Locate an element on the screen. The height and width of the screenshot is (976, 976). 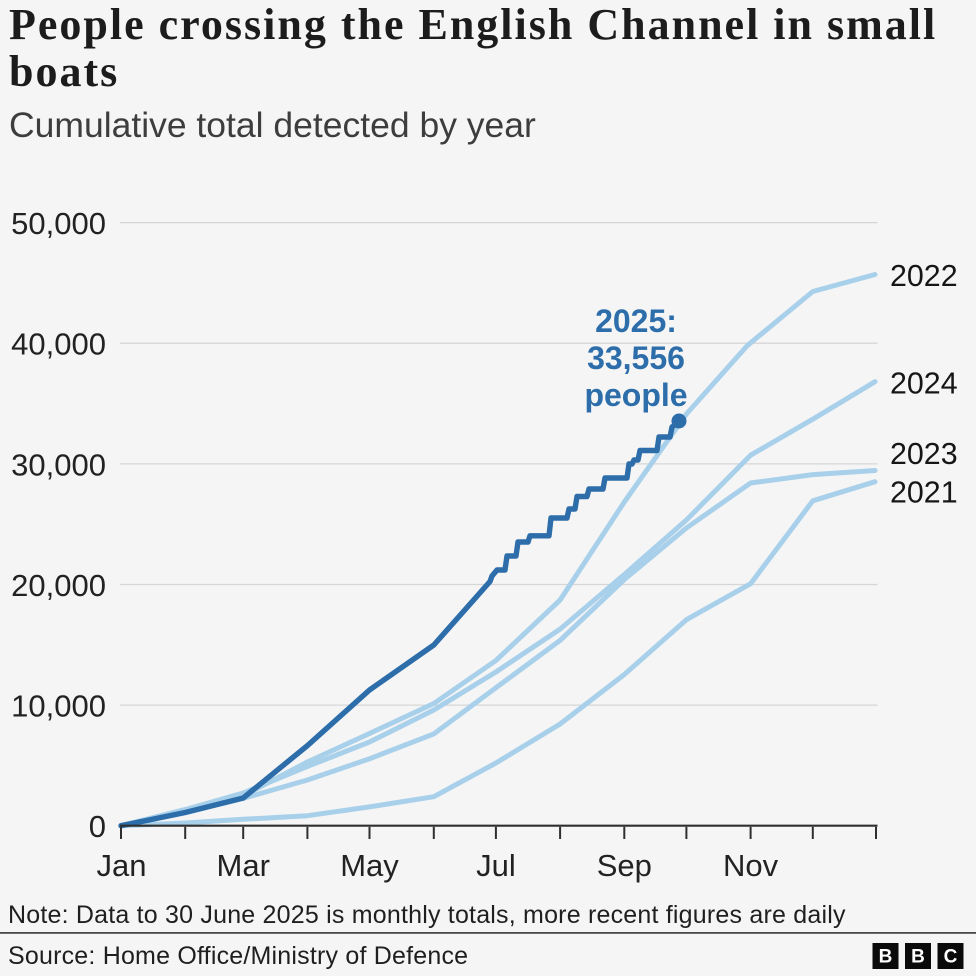
svg-text: boats is located at coordinates (64, 71).